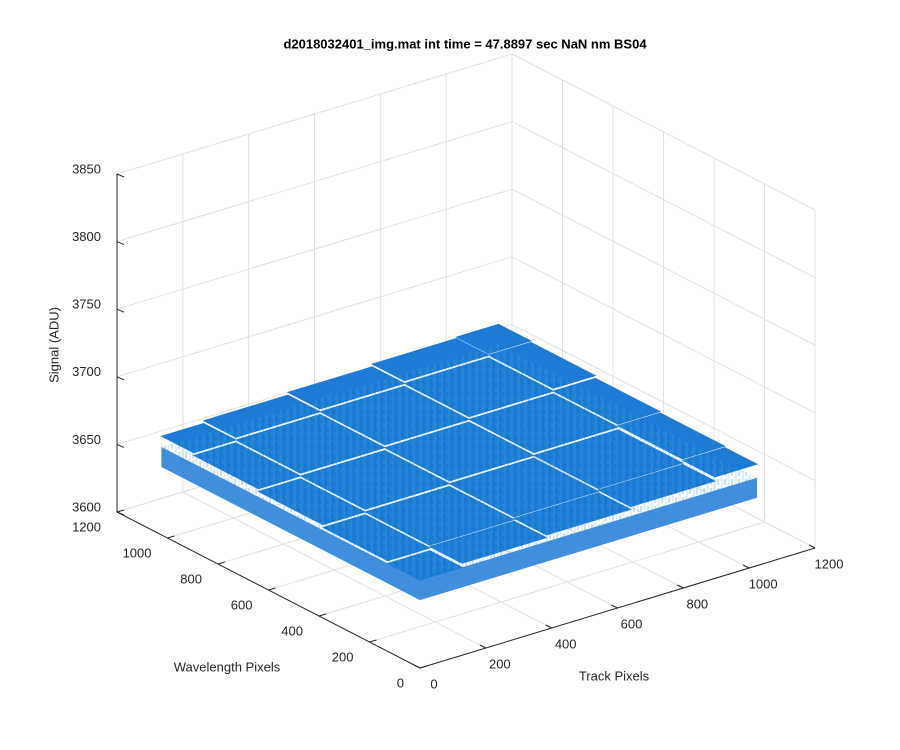 This screenshot has width=900, height=750. I want to click on y-tick-label: 600, so click(242, 604).